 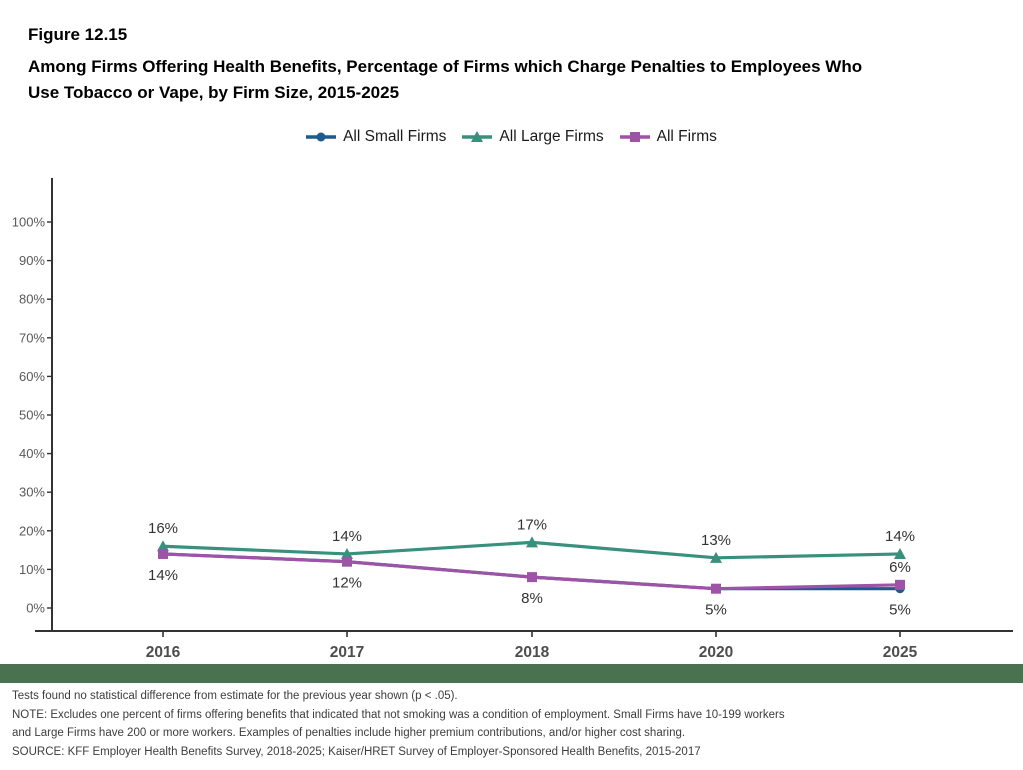 What do you see at coordinates (686, 136) in the screenshot?
I see `legend-label: All Firms` at bounding box center [686, 136].